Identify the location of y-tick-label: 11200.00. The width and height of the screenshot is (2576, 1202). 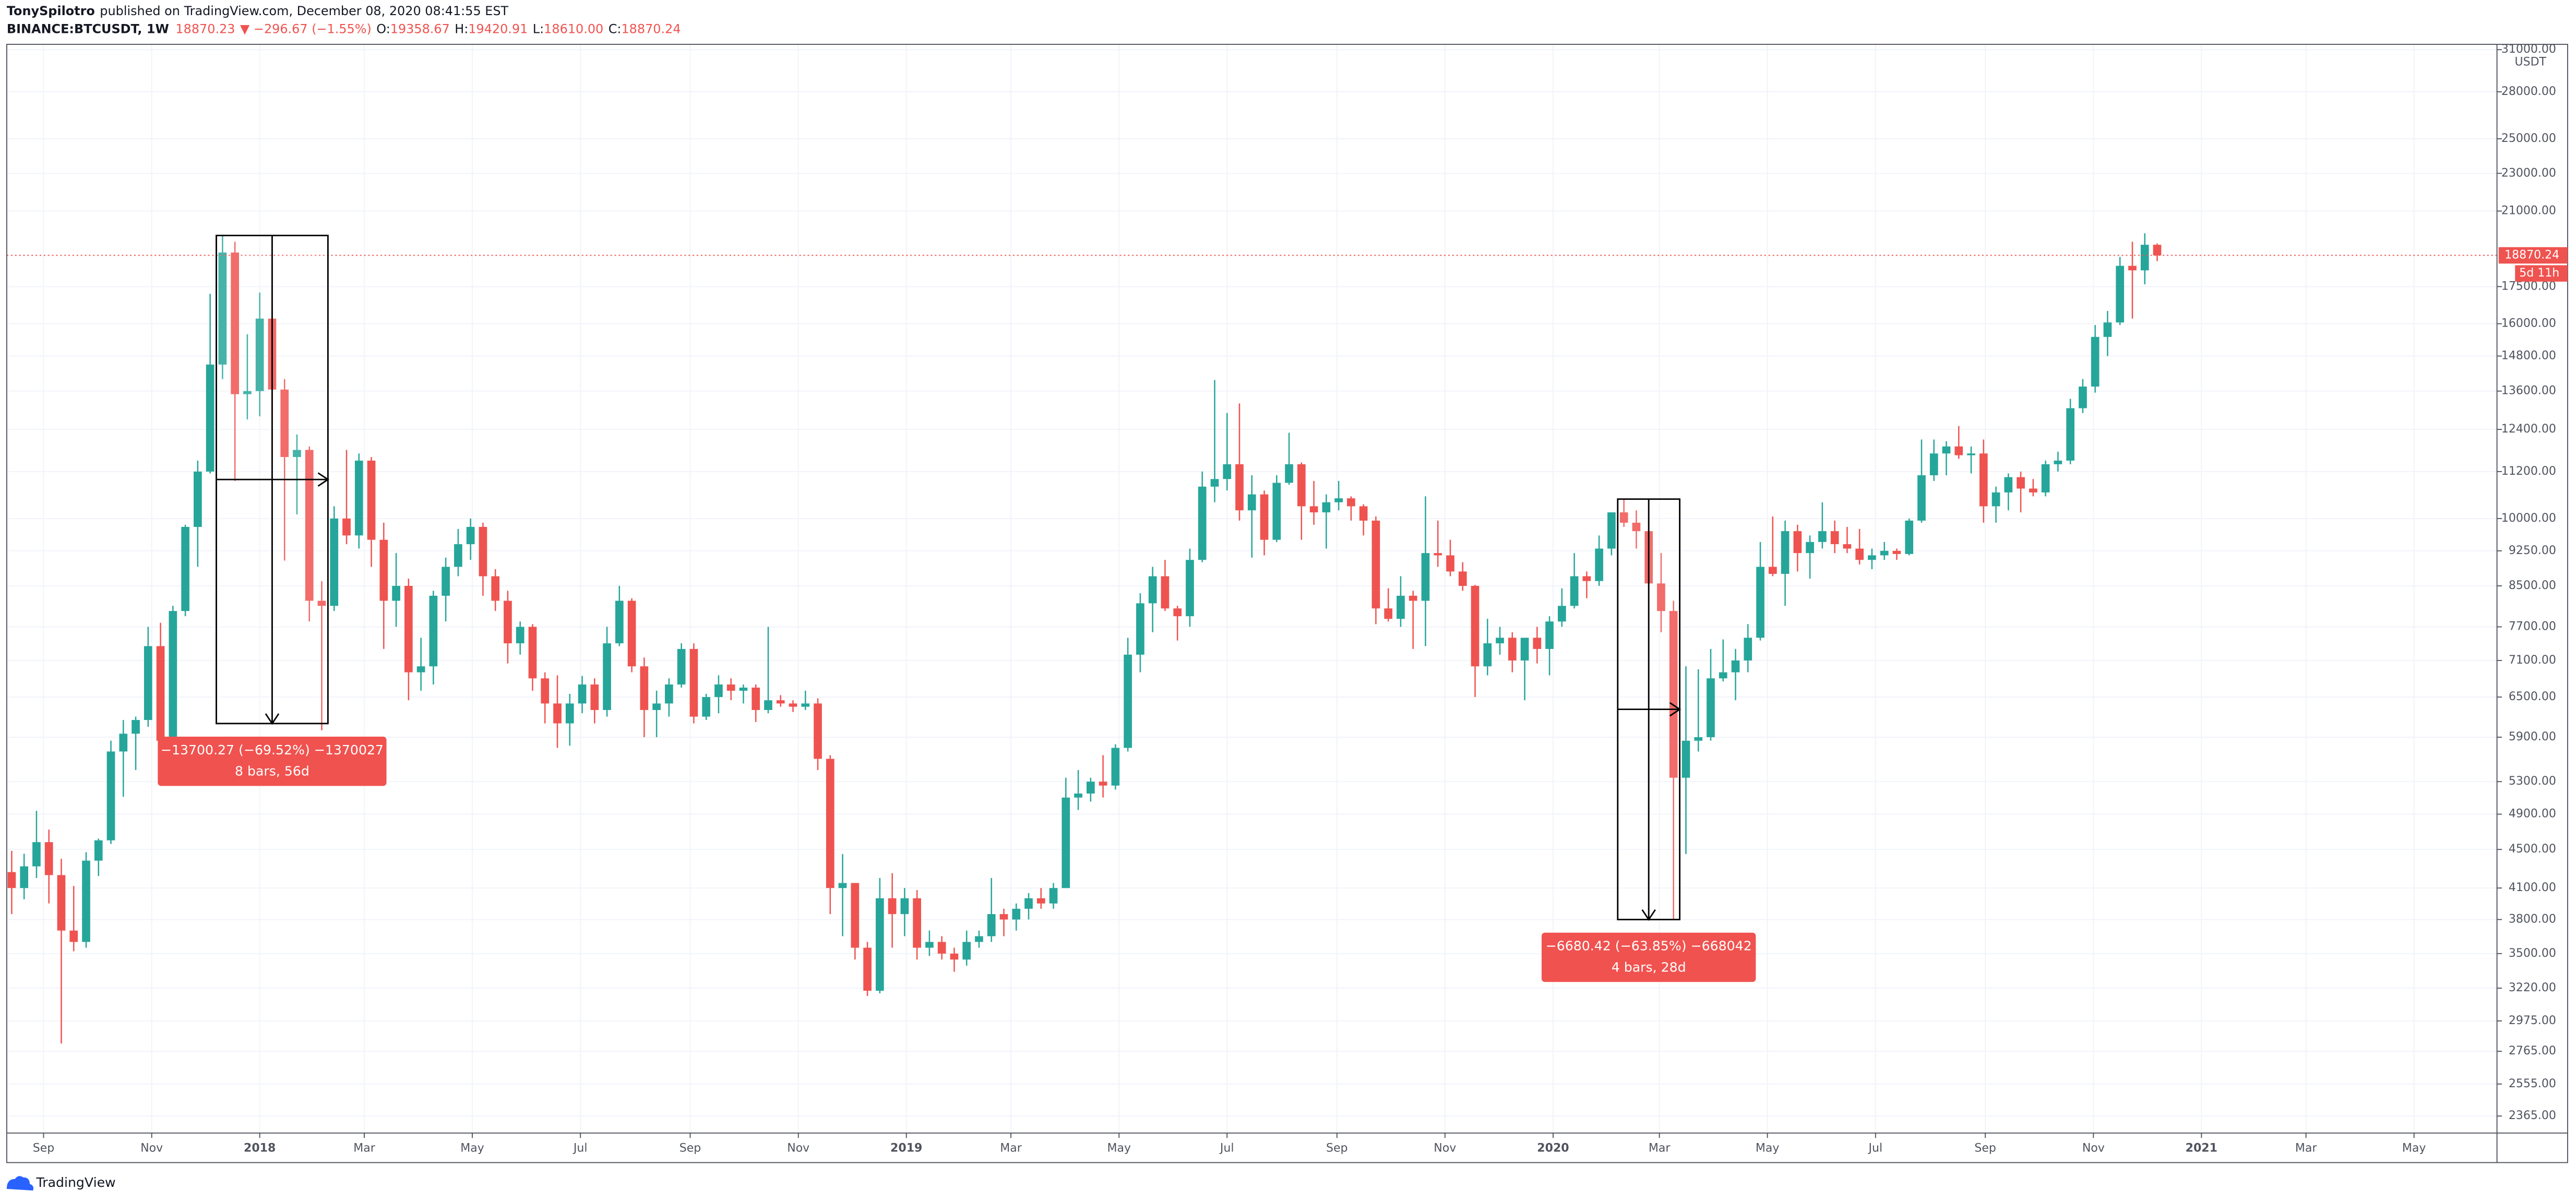
(2528, 471).